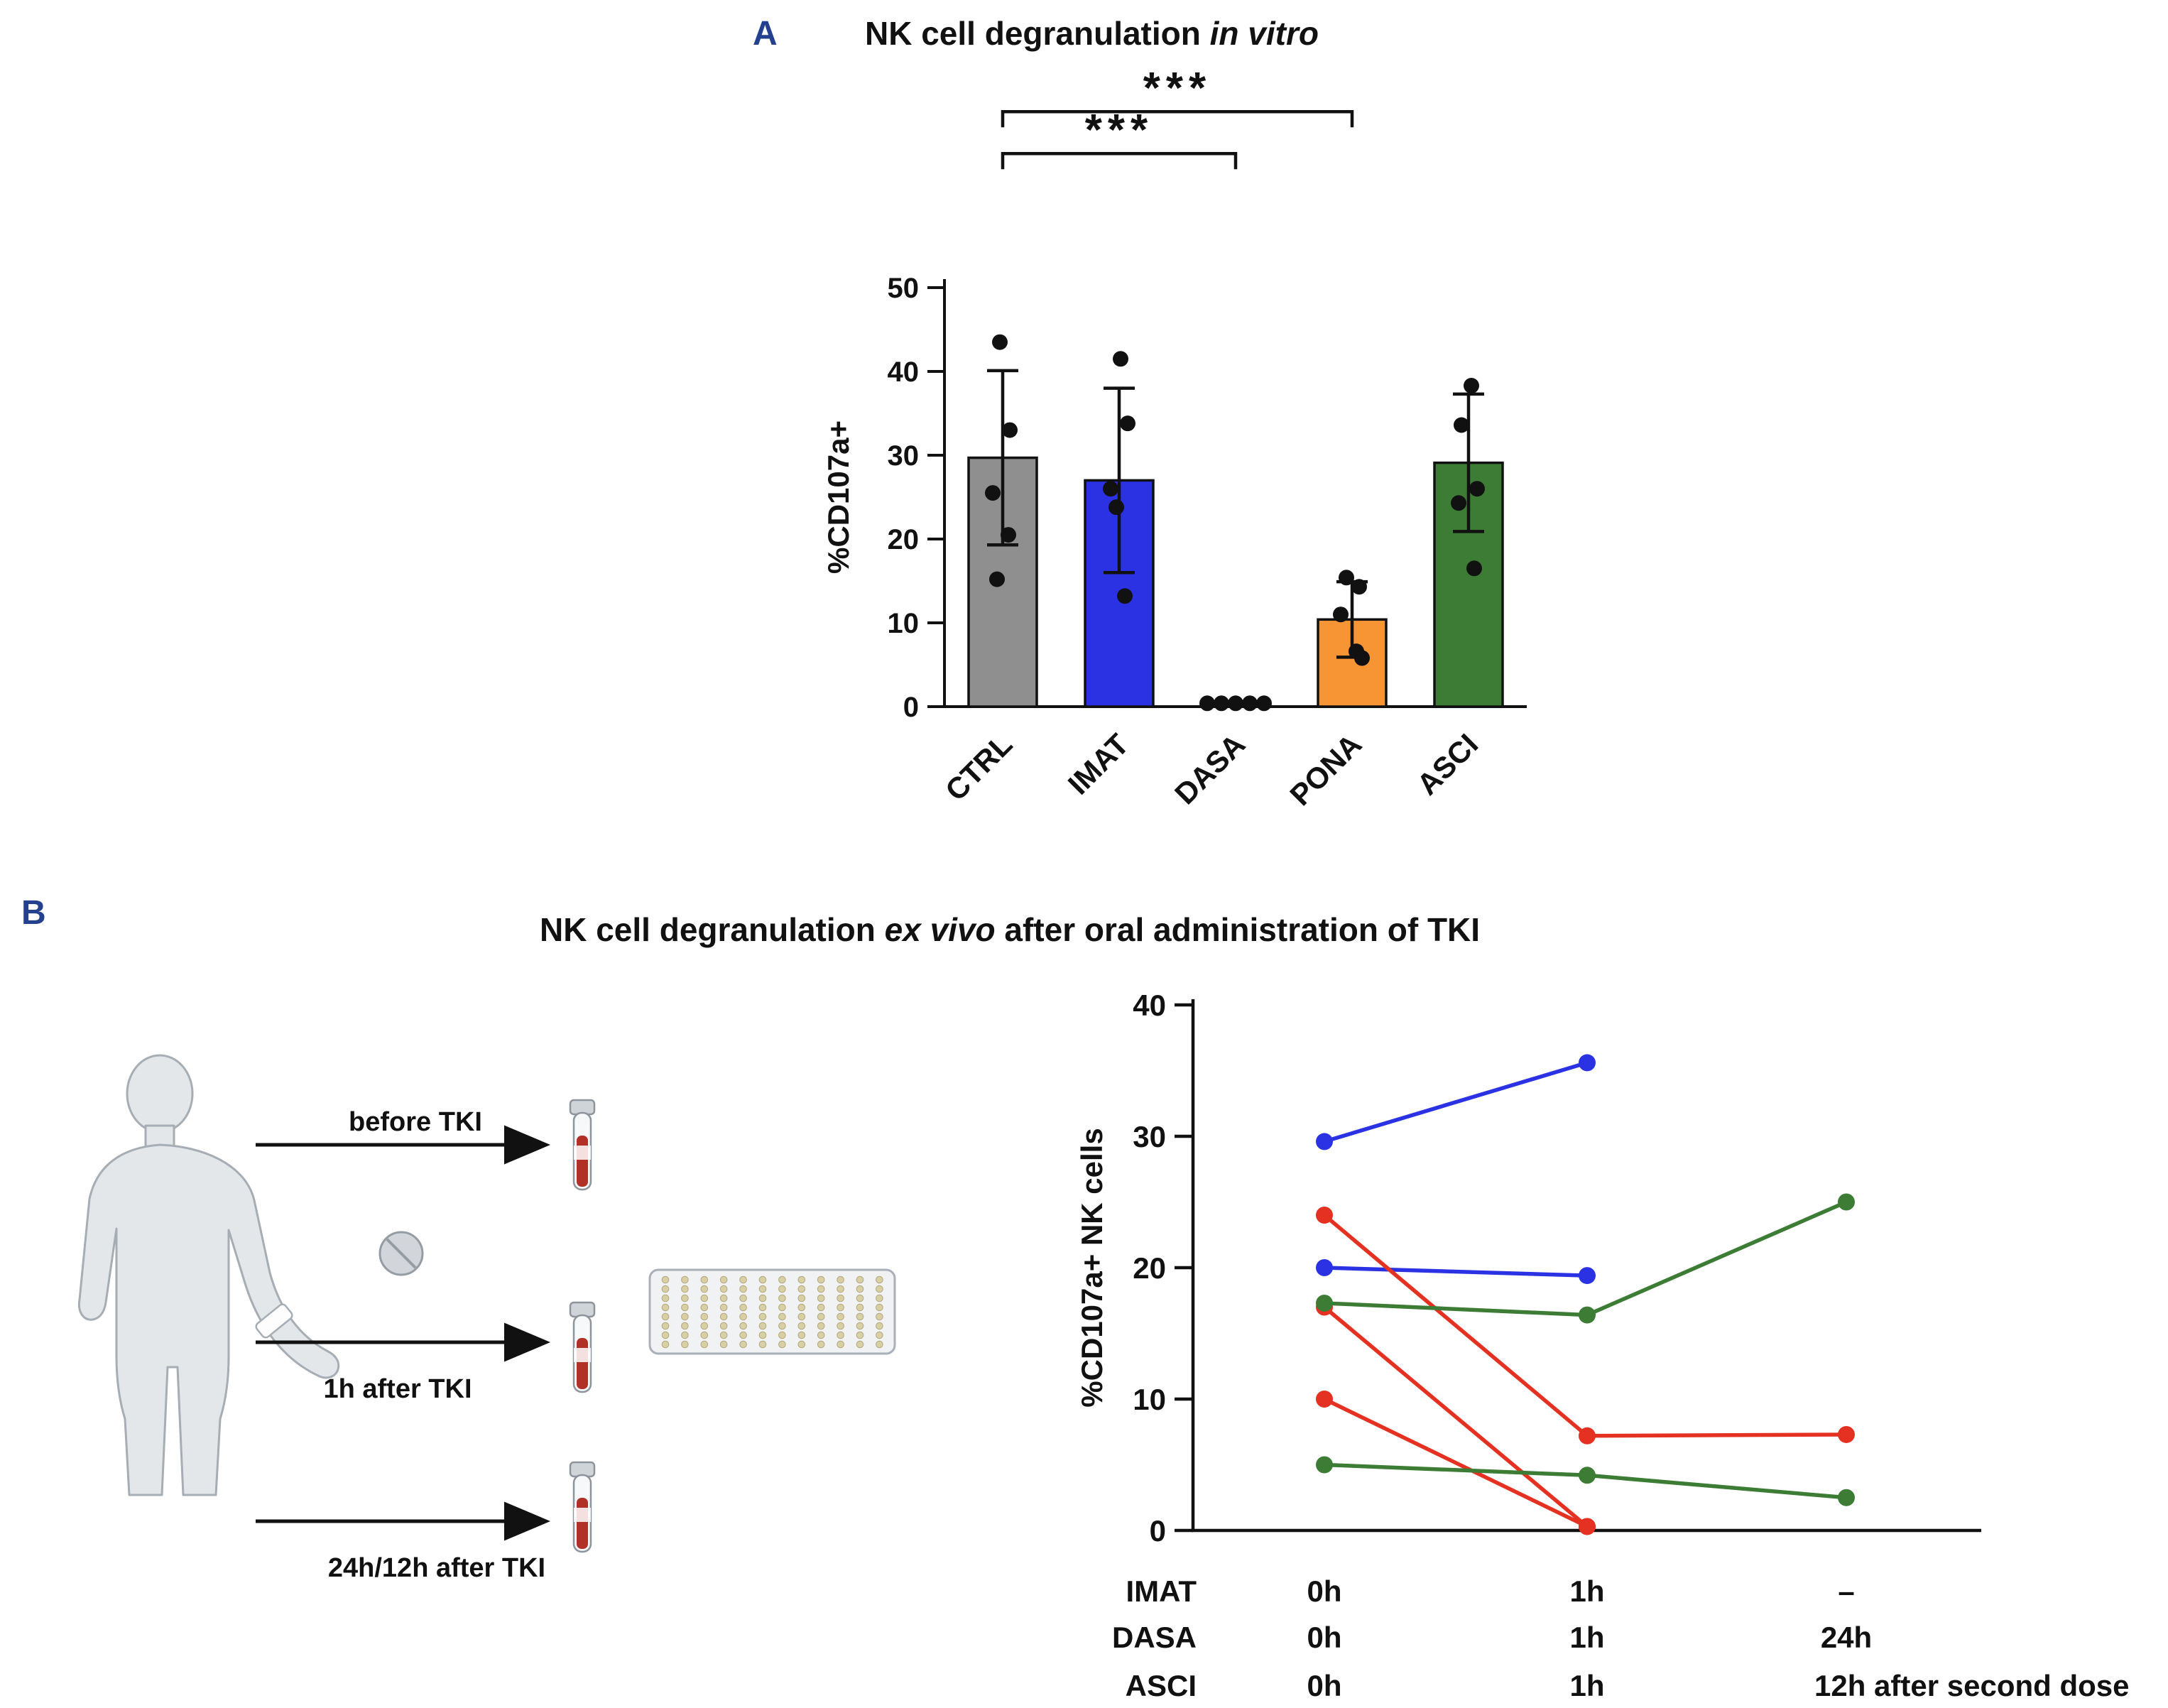  What do you see at coordinates (1161, 1591) in the screenshot?
I see `legend-row-label: IMAT` at bounding box center [1161, 1591].